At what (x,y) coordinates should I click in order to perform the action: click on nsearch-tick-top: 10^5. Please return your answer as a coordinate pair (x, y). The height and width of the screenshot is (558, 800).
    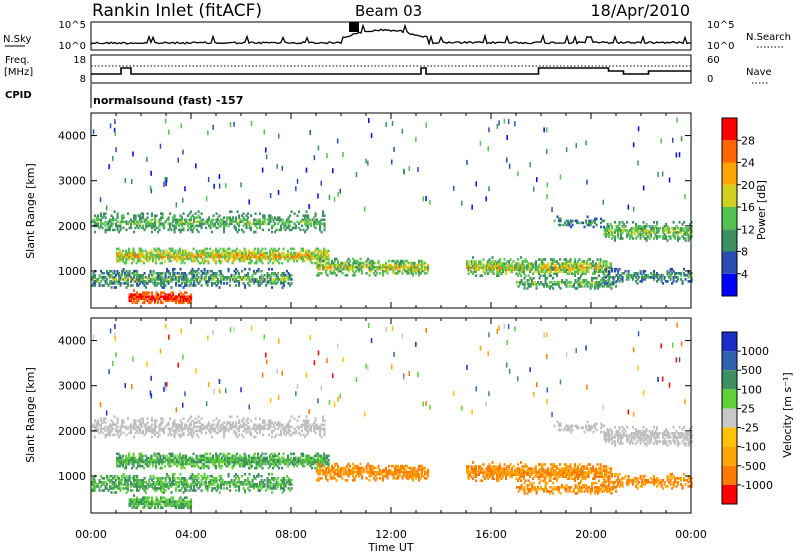
    Looking at the image, I should click on (720, 25).